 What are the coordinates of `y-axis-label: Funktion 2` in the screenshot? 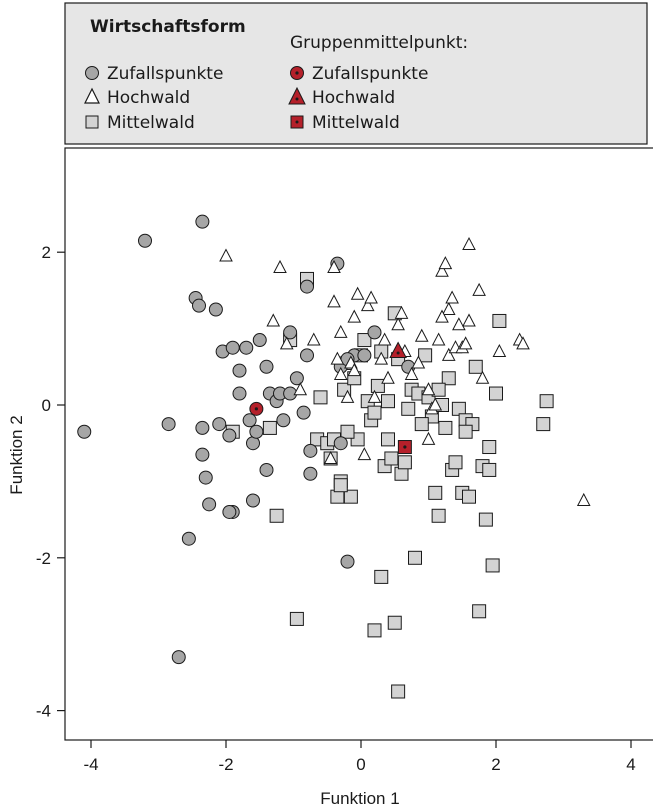 It's located at (16, 454).